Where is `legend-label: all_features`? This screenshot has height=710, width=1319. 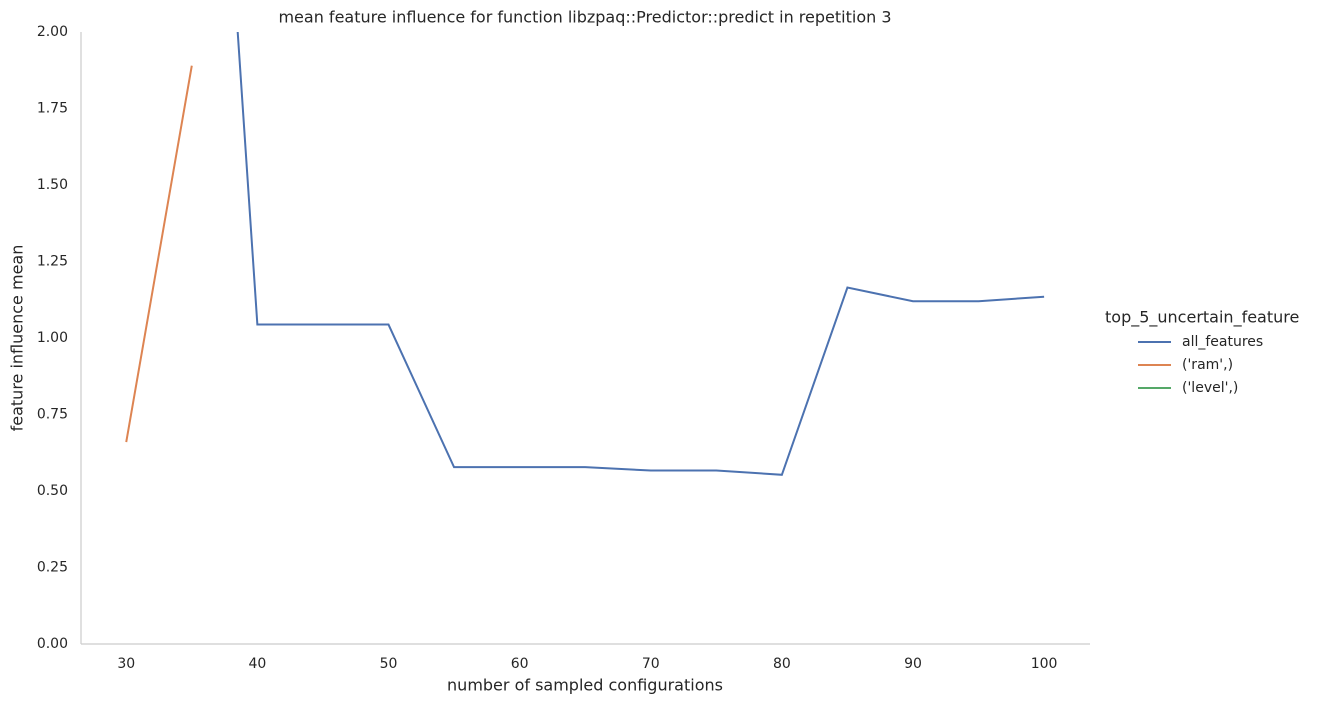 legend-label: all_features is located at coordinates (1222, 342).